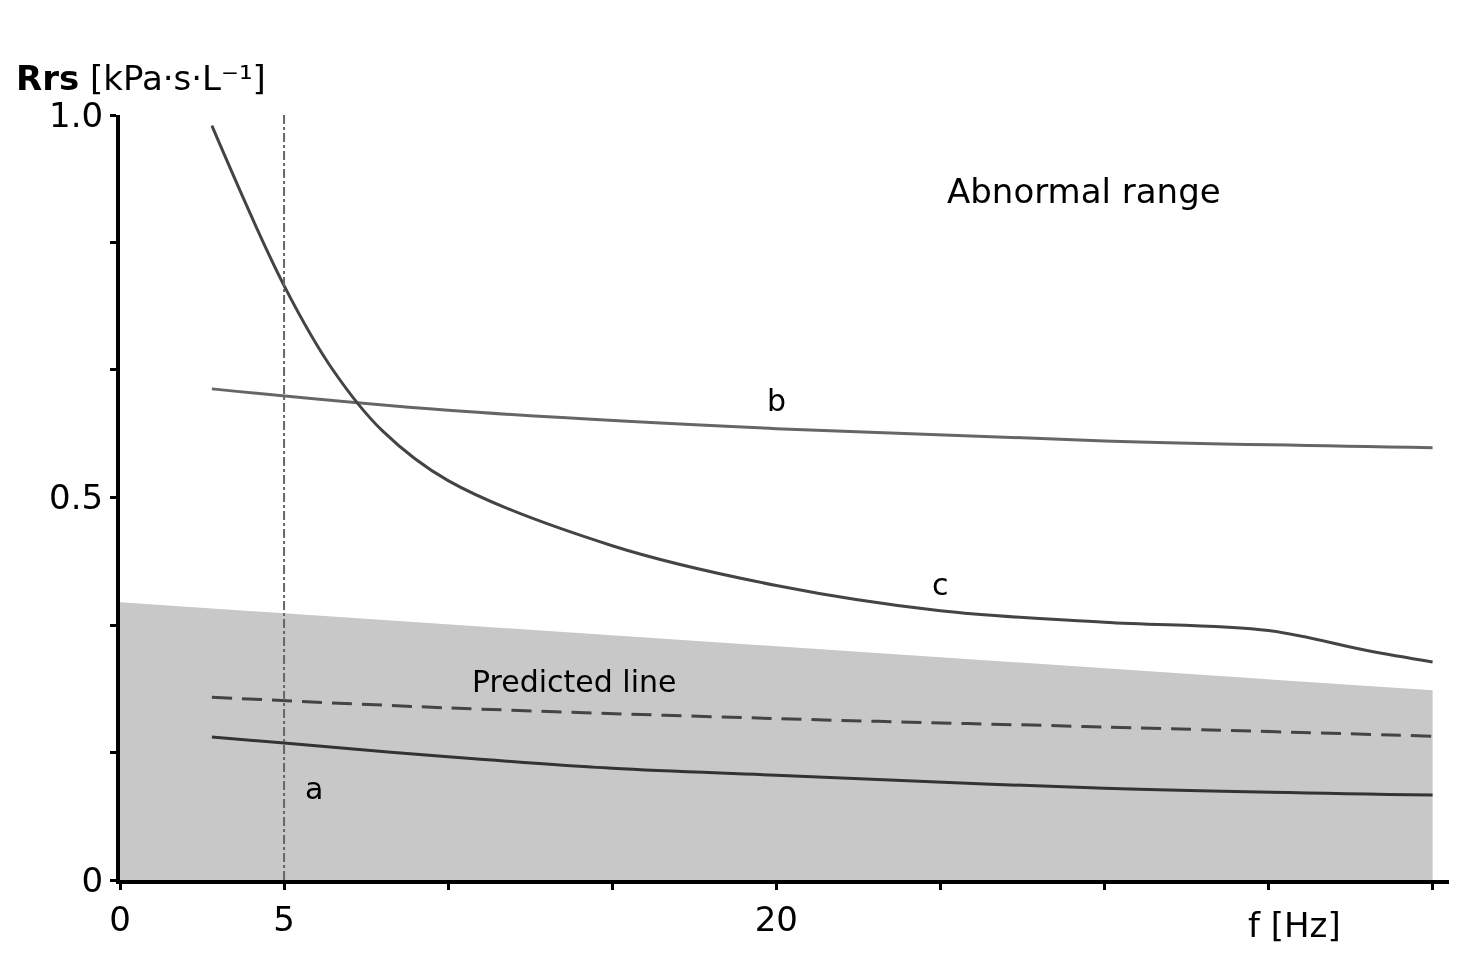 The image size is (1474, 980). Describe the element at coordinates (120, 918) in the screenshot. I see `x-tick-label: 0` at that location.